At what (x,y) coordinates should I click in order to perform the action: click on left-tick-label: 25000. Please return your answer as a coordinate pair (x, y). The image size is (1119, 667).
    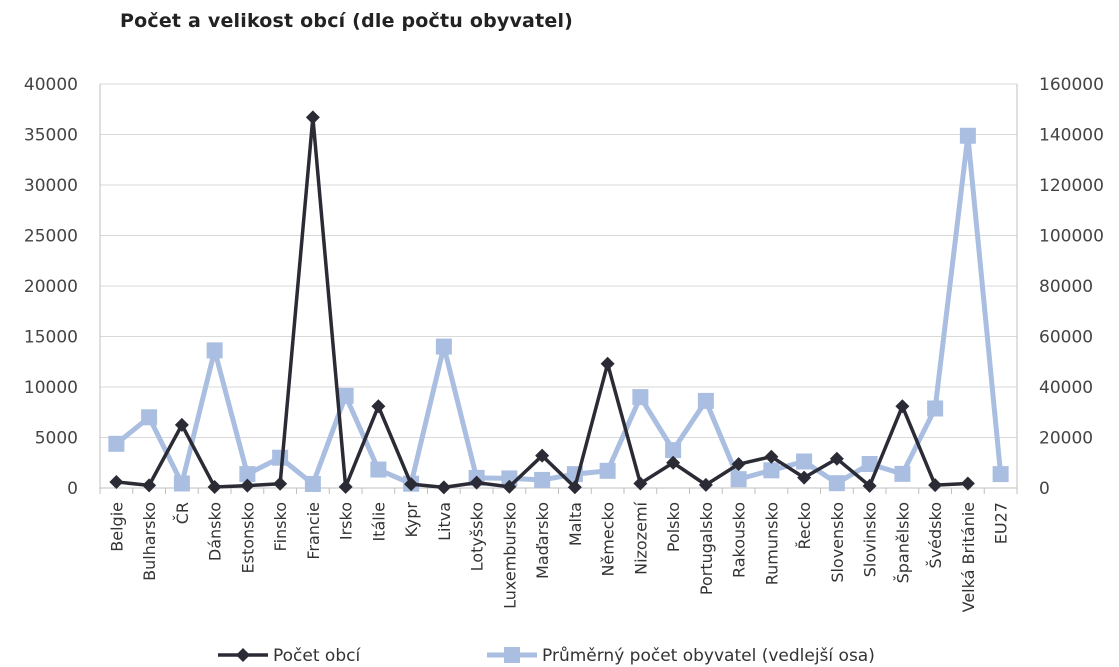
    Looking at the image, I should click on (51, 237).